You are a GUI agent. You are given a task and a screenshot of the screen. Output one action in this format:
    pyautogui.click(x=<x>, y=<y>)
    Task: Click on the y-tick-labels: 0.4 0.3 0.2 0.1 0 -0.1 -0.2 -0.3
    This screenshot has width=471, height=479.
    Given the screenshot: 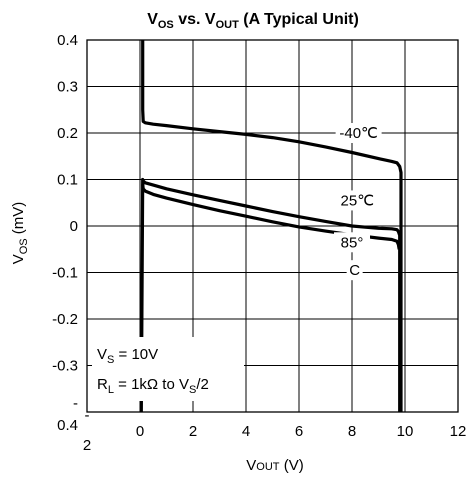 What is the action you would take?
    pyautogui.click(x=65, y=203)
    